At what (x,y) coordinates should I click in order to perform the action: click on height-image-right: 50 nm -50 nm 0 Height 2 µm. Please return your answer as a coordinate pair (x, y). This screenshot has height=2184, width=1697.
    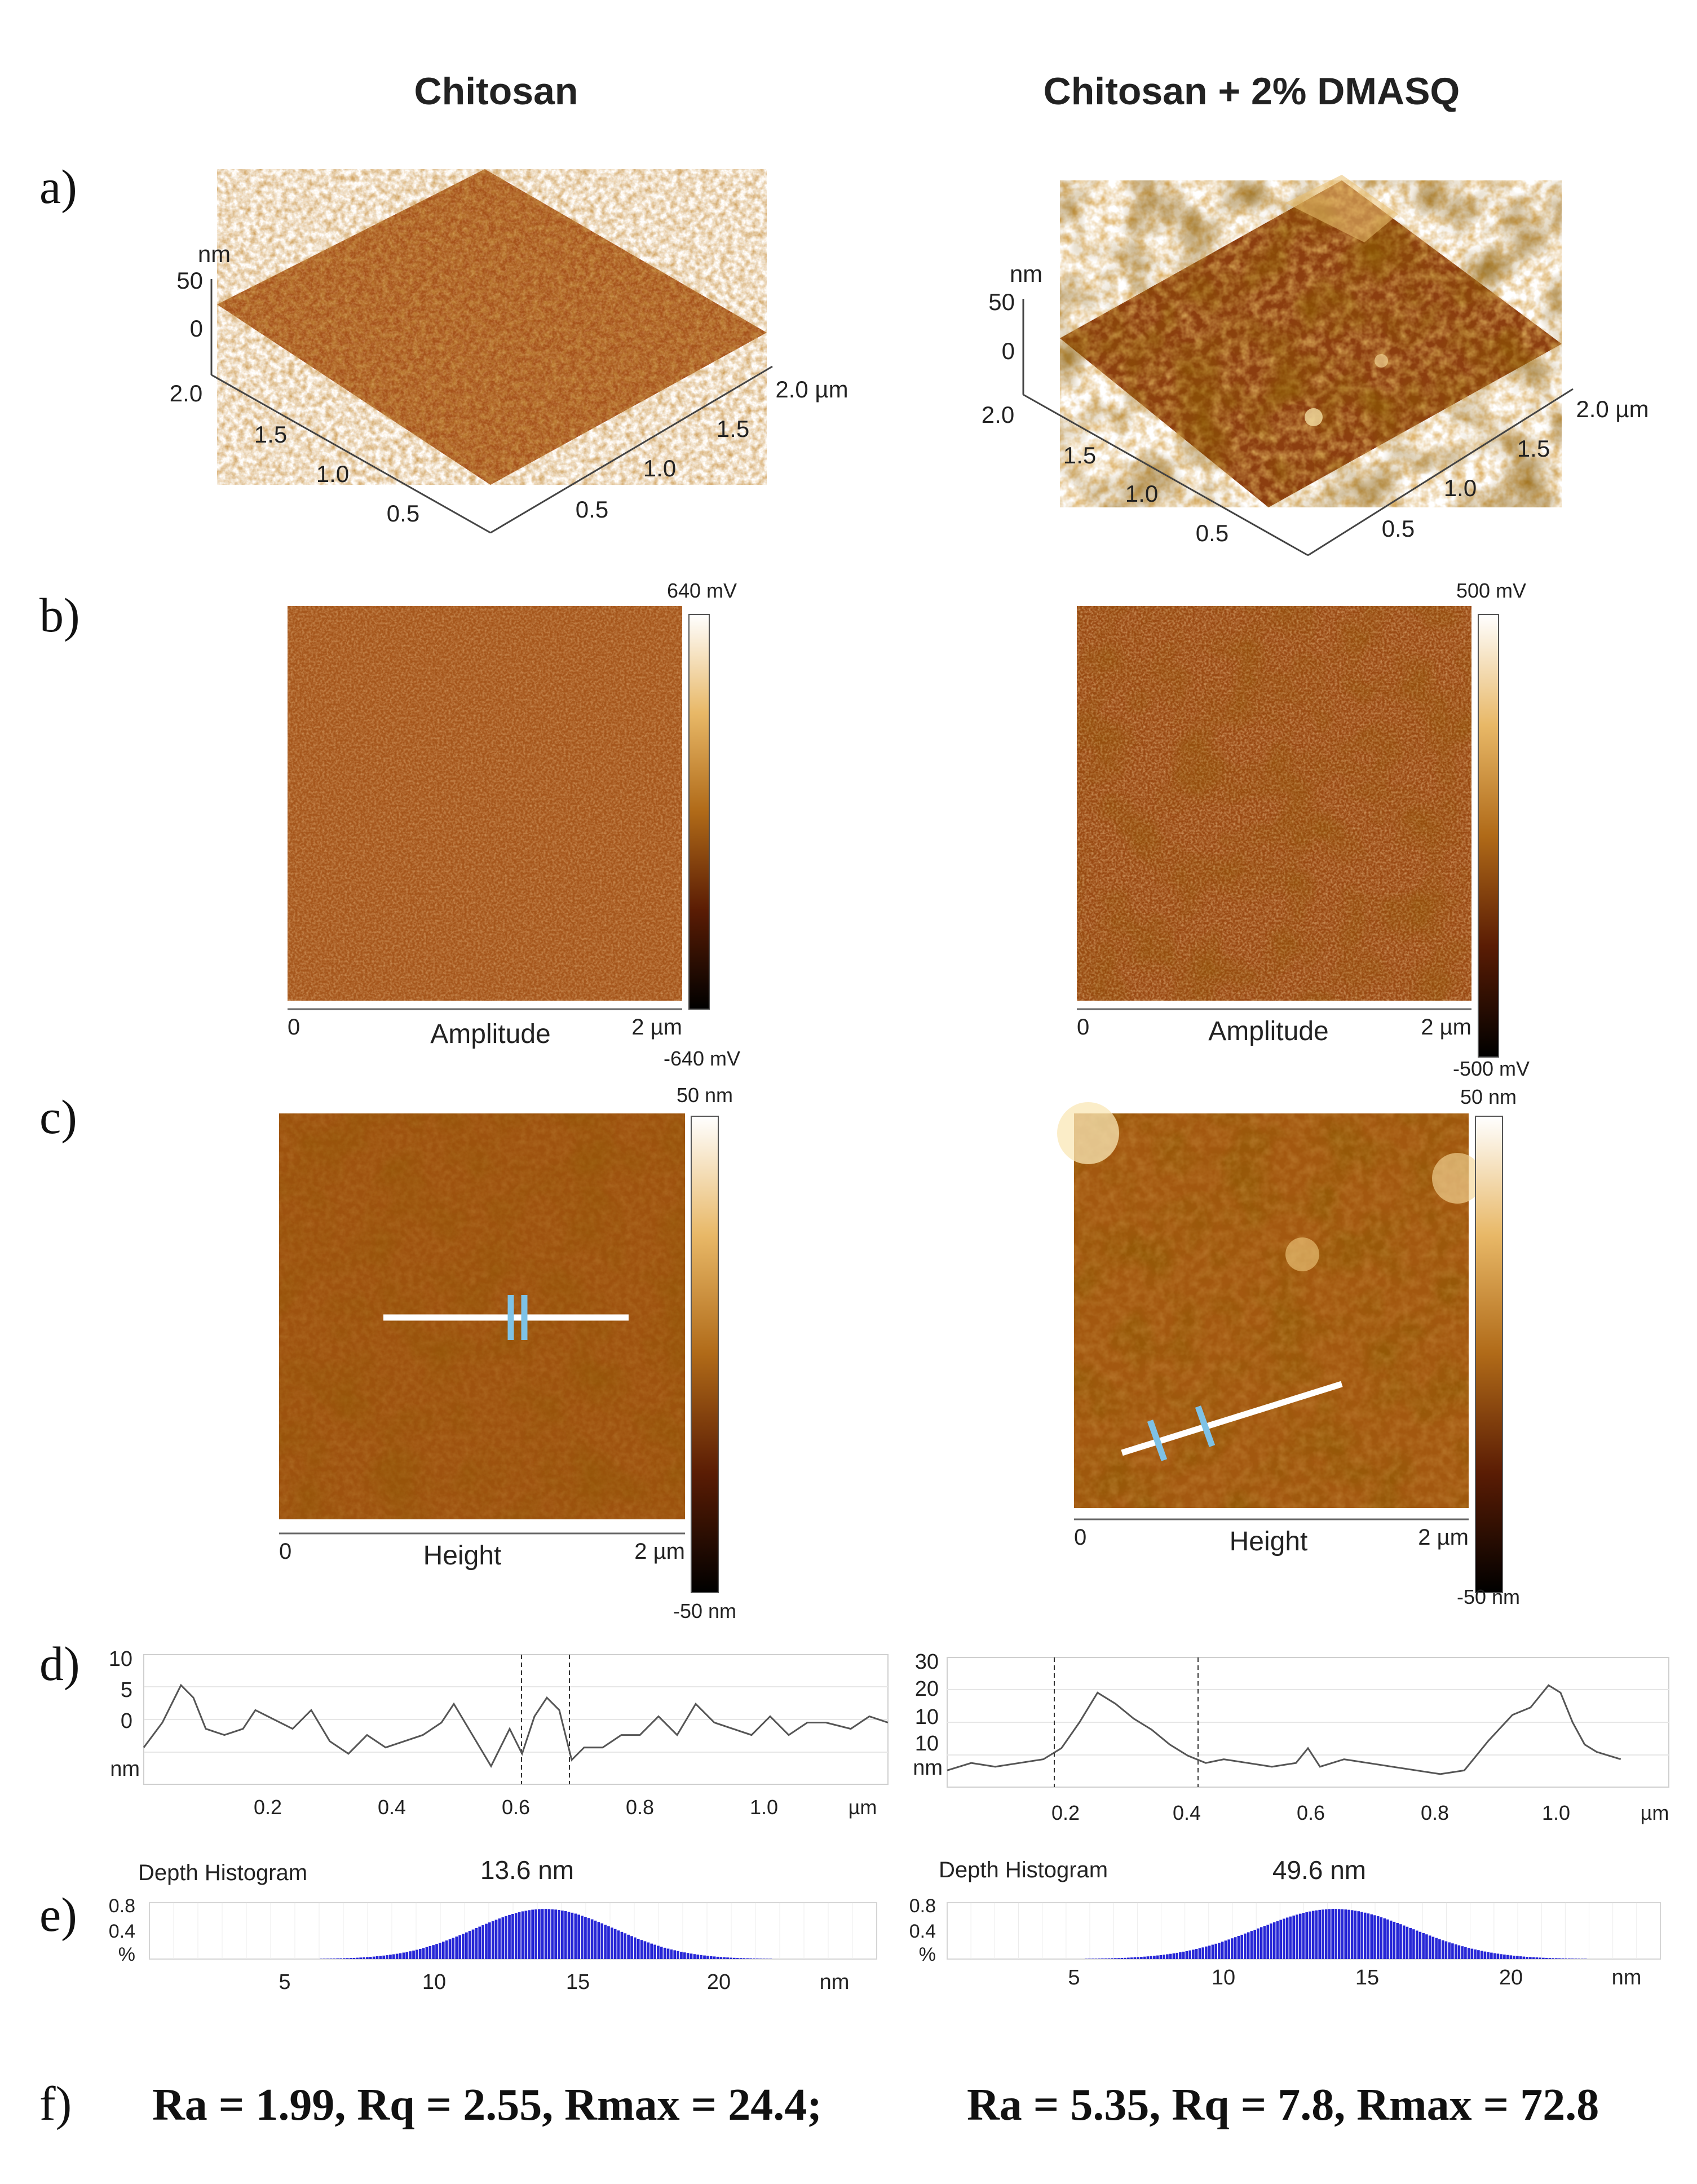
    Looking at the image, I should click on (1288, 1346).